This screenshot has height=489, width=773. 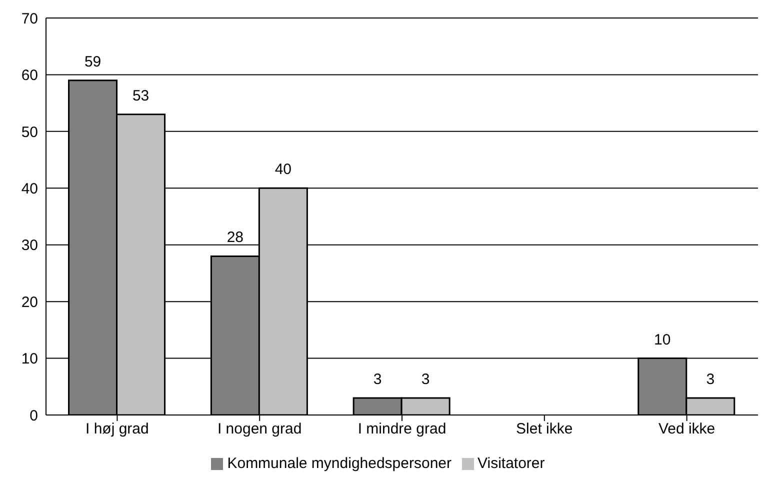 I want to click on data-label: 40, so click(x=283, y=169).